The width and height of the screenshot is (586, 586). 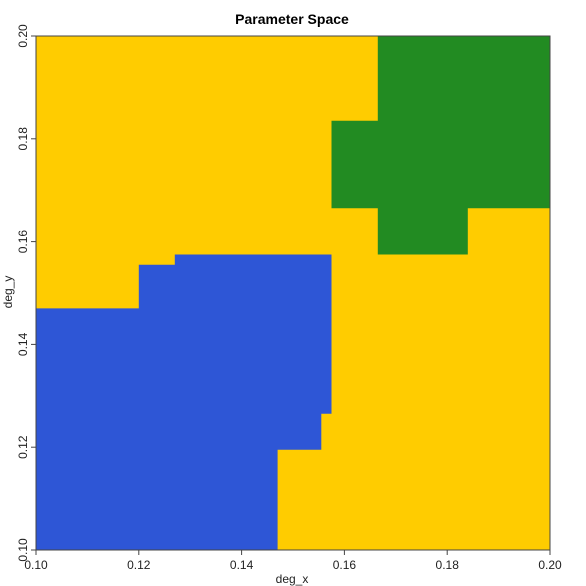 What do you see at coordinates (23, 139) in the screenshot?
I see `y-tick-label: 0.18` at bounding box center [23, 139].